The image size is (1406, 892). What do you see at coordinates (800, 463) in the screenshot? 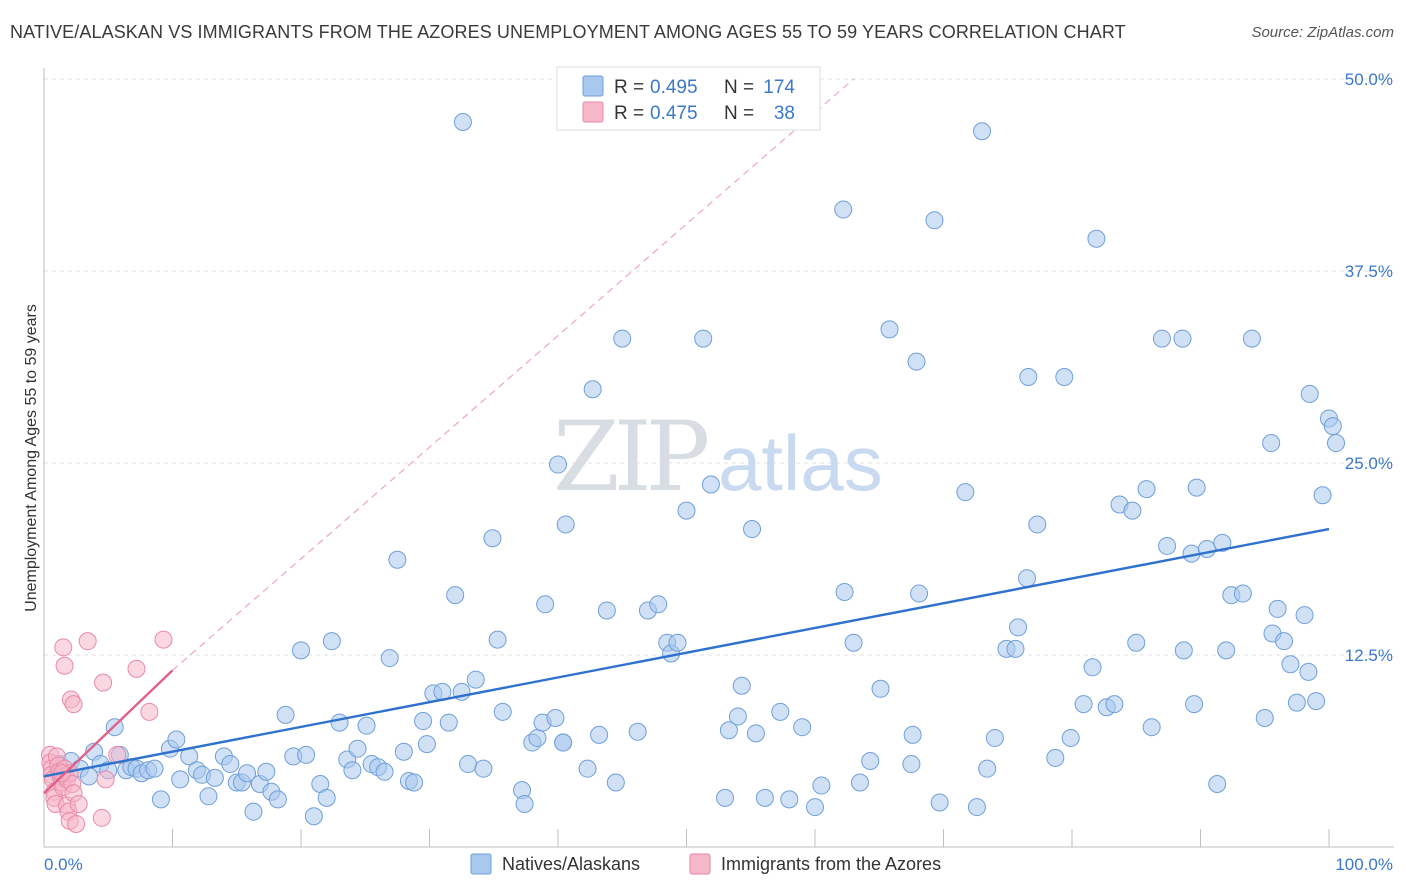
I see `watermark-atlas: atlas` at bounding box center [800, 463].